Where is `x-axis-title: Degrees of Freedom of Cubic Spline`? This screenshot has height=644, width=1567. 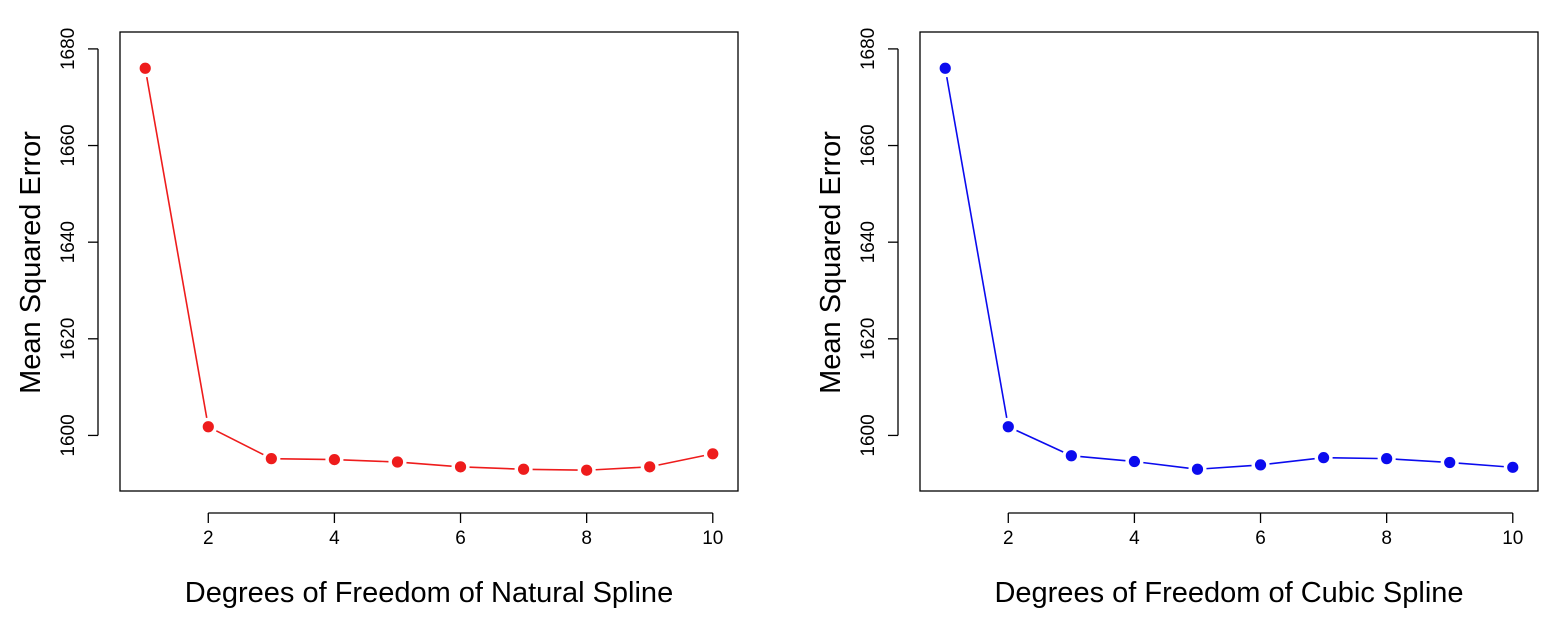
x-axis-title: Degrees of Freedom of Cubic Spline is located at coordinates (1228, 593).